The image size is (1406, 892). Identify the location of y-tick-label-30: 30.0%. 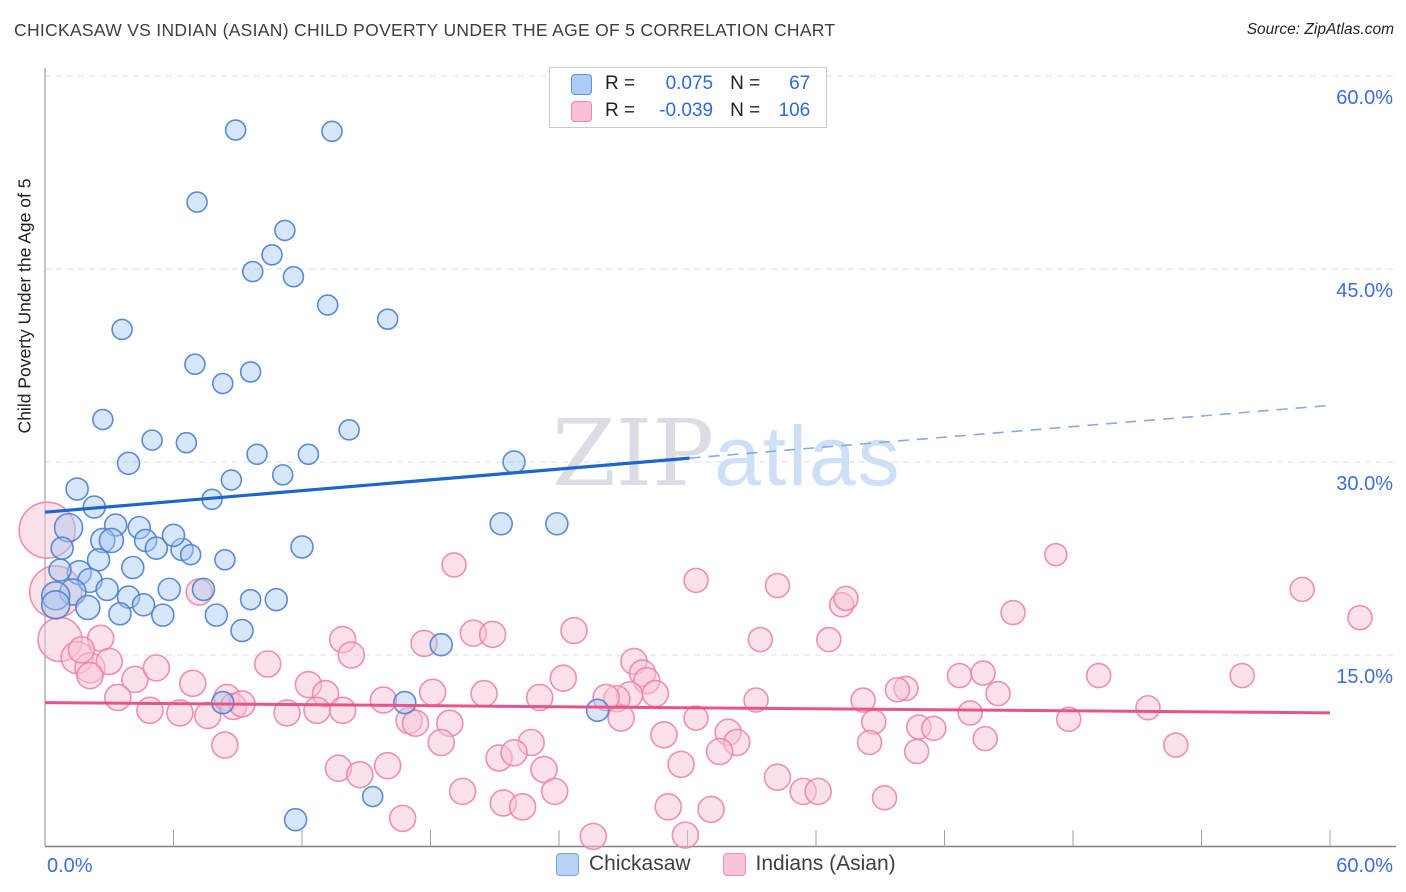
(1364, 484).